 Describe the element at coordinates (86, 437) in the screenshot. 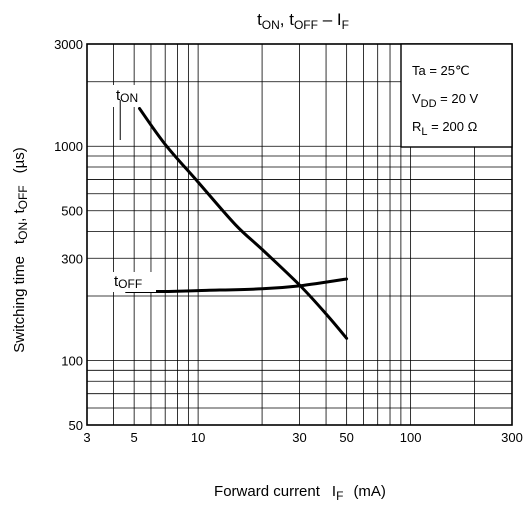

I see `x-tick-label: 3` at that location.